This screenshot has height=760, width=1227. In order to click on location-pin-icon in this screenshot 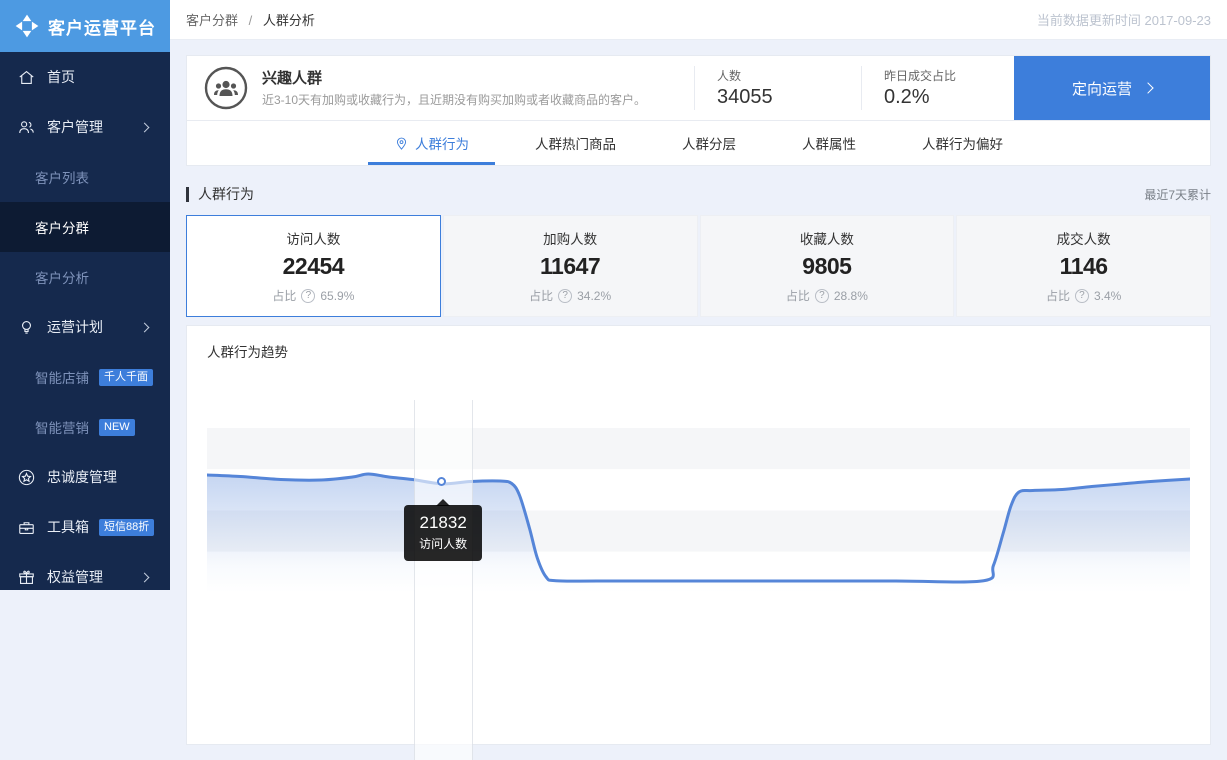, I will do `click(401, 143)`.